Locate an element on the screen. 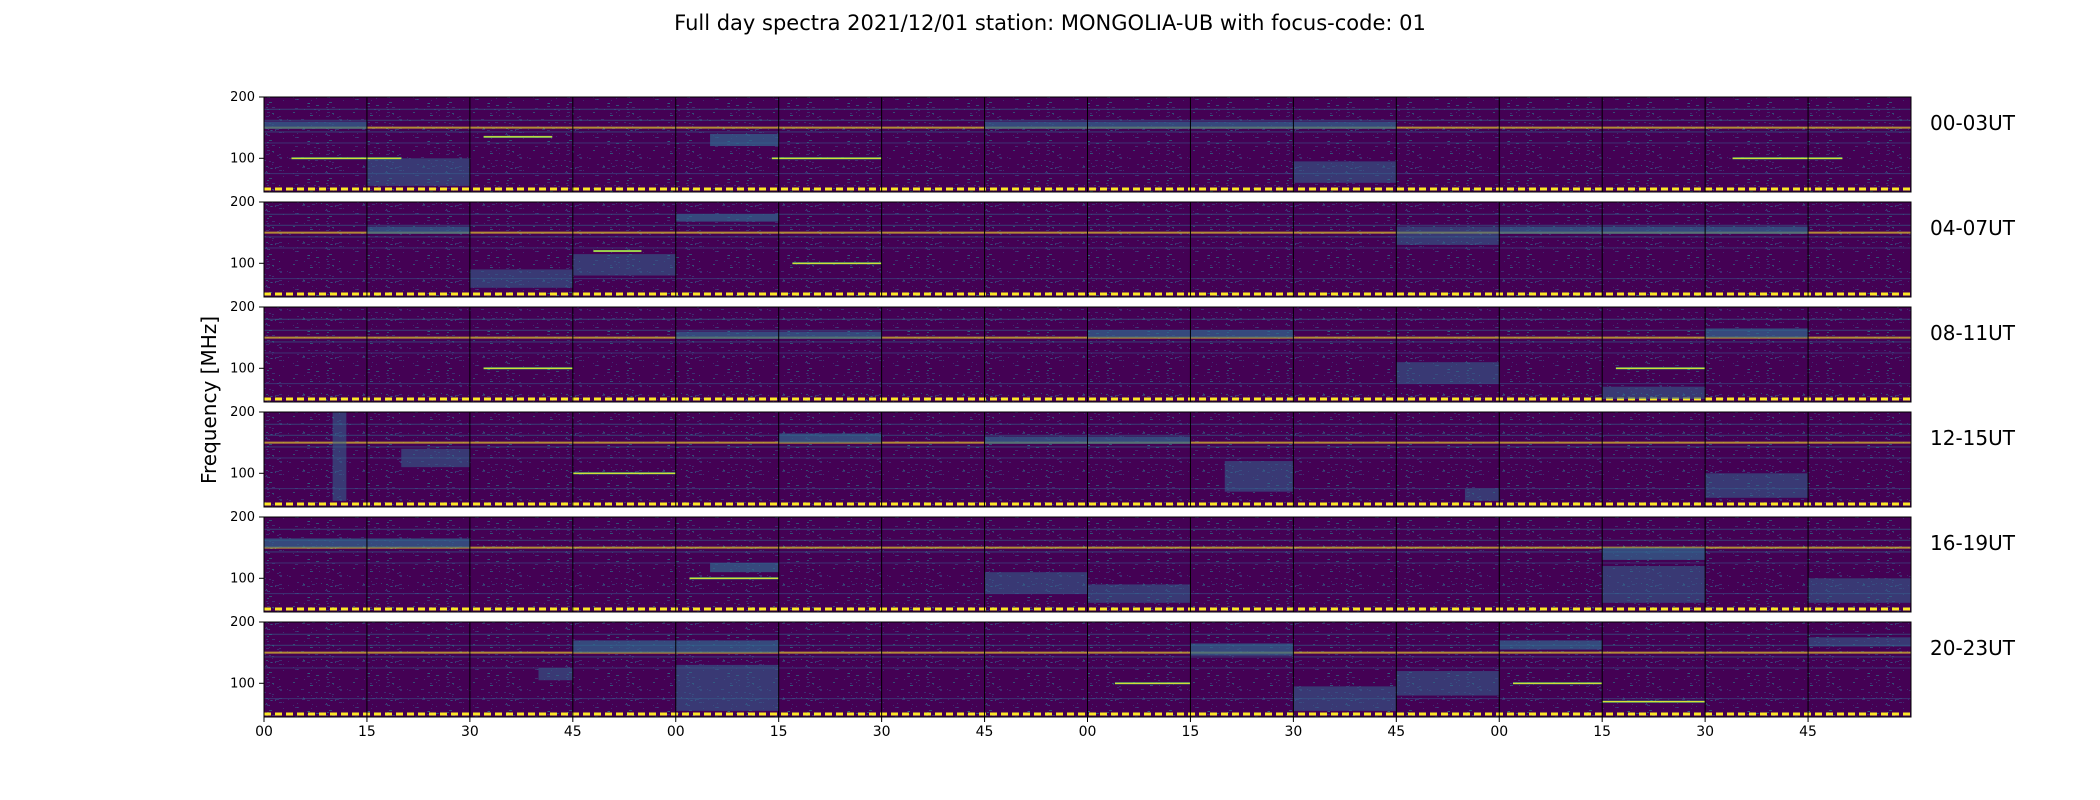 The image size is (2100, 800). spectra-row: 100 200 08-11UT is located at coordinates (1123, 351).